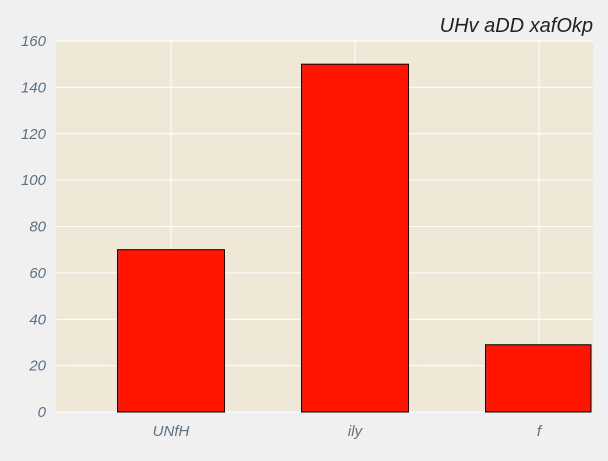 The width and height of the screenshot is (608, 461). I want to click on y-tick-label: 80, so click(37, 227).